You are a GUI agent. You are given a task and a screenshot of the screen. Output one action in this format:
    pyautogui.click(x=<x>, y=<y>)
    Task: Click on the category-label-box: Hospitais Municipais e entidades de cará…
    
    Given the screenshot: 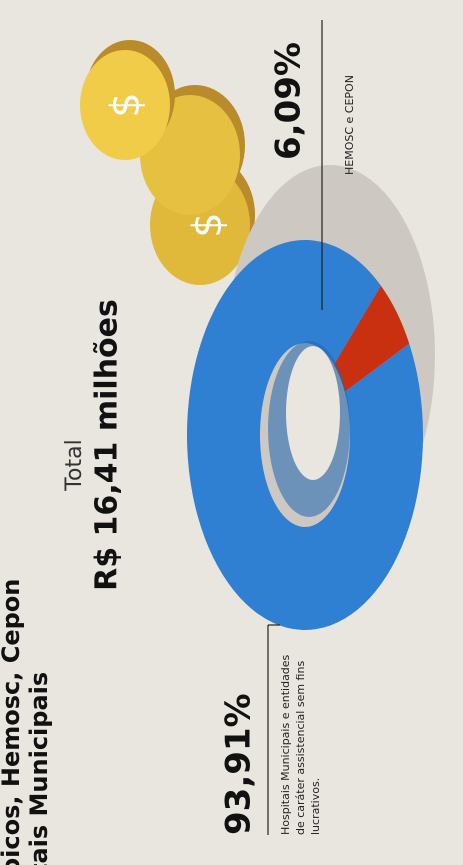 What is the action you would take?
    pyautogui.click(x=300, y=744)
    